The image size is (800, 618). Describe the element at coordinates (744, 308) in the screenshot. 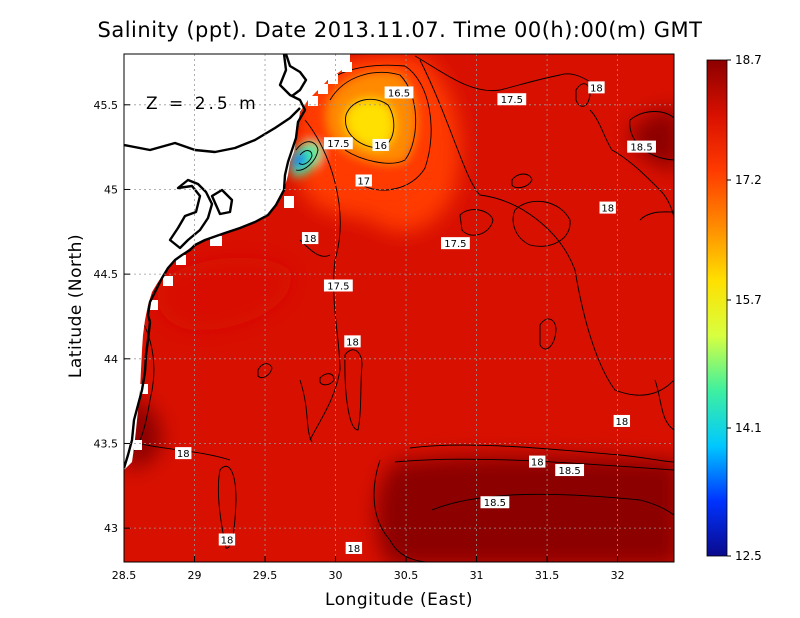

I see `colorbar-ticks: 18.7 17.2 15.7 14.1 12.5` at that location.